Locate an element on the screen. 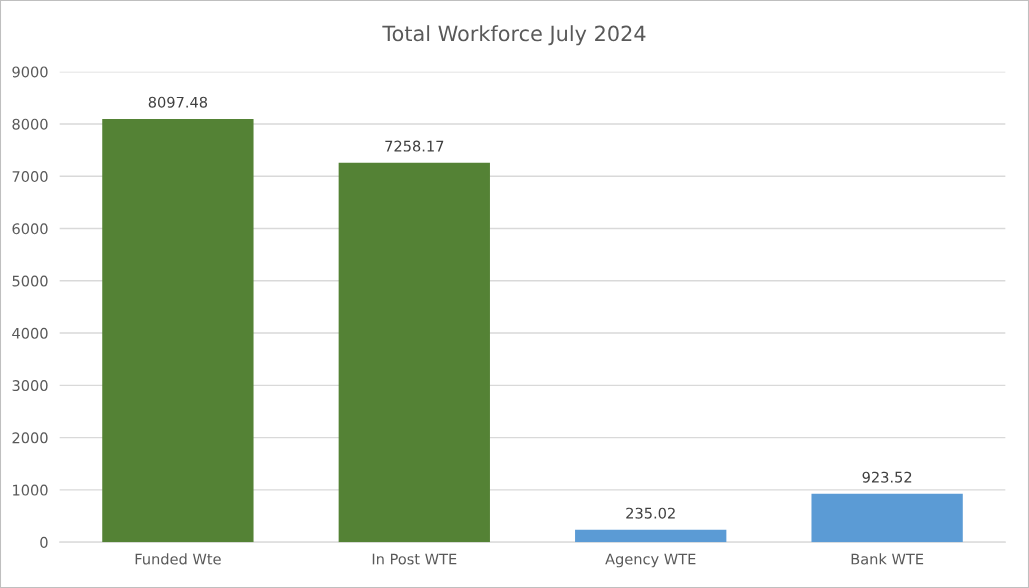  y-tick-label: 3000 is located at coordinates (30, 386).